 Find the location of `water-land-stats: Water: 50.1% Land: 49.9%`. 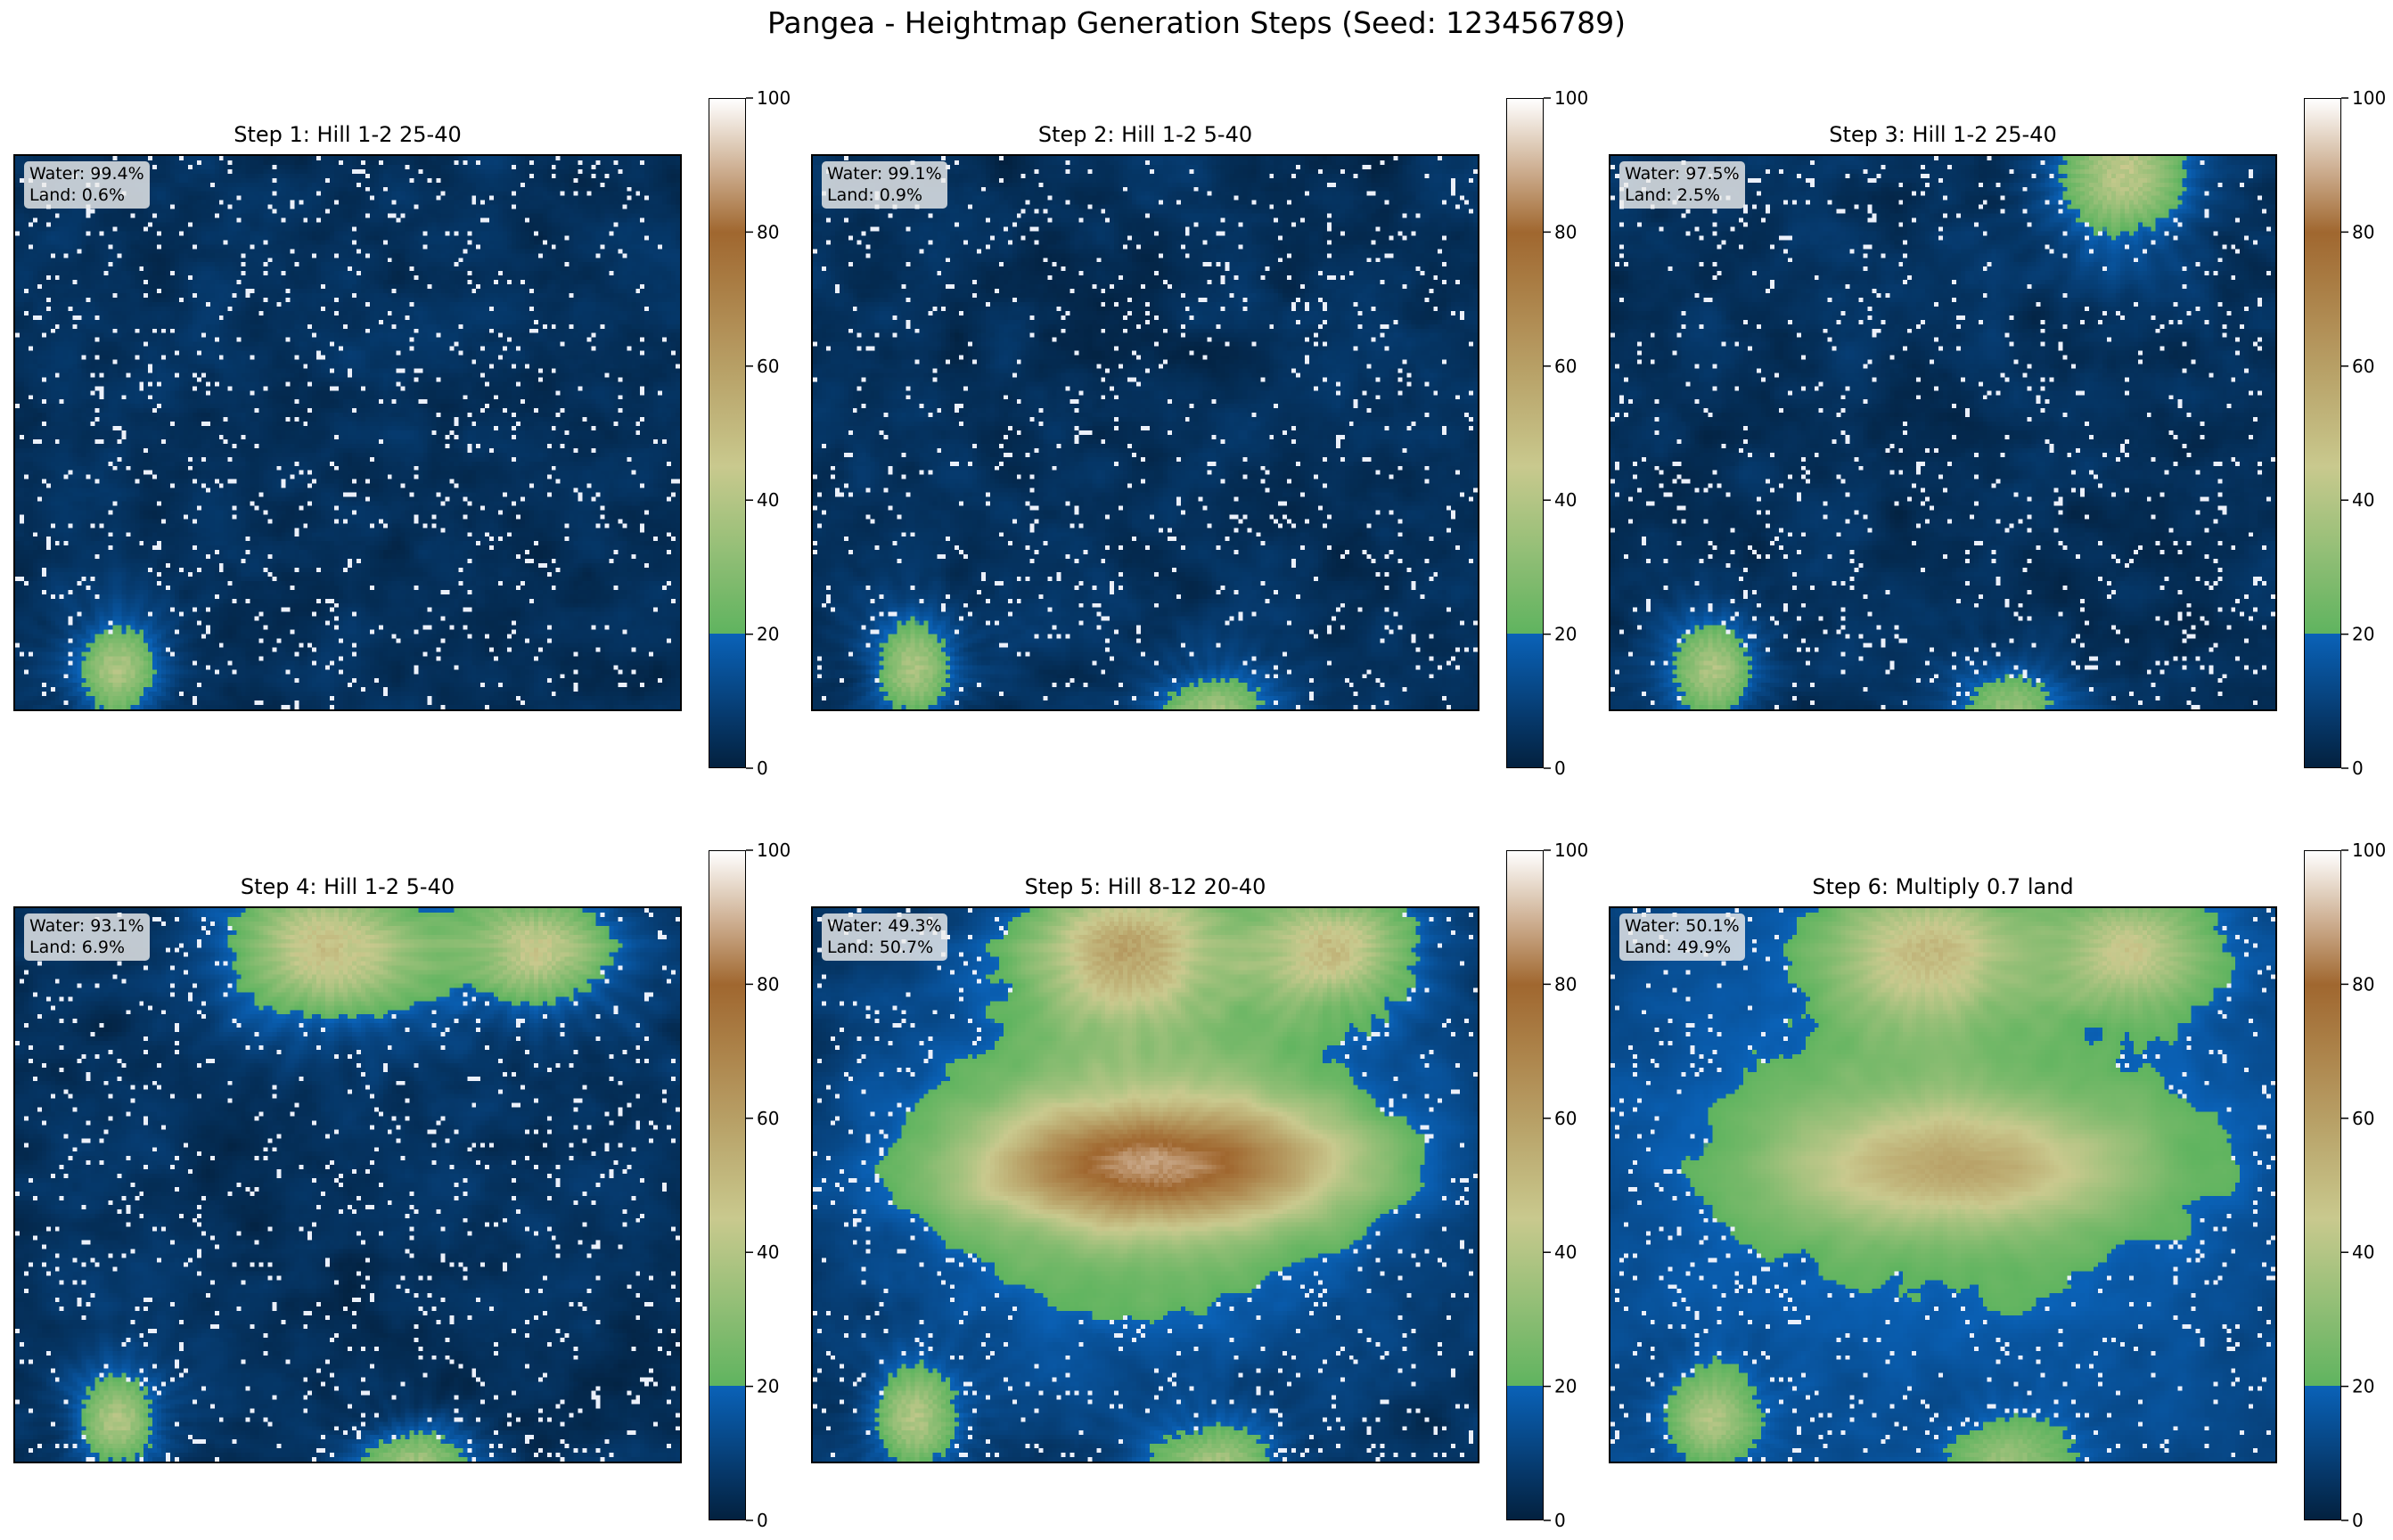

water-land-stats: Water: 50.1% Land: 49.9% is located at coordinates (1682, 937).